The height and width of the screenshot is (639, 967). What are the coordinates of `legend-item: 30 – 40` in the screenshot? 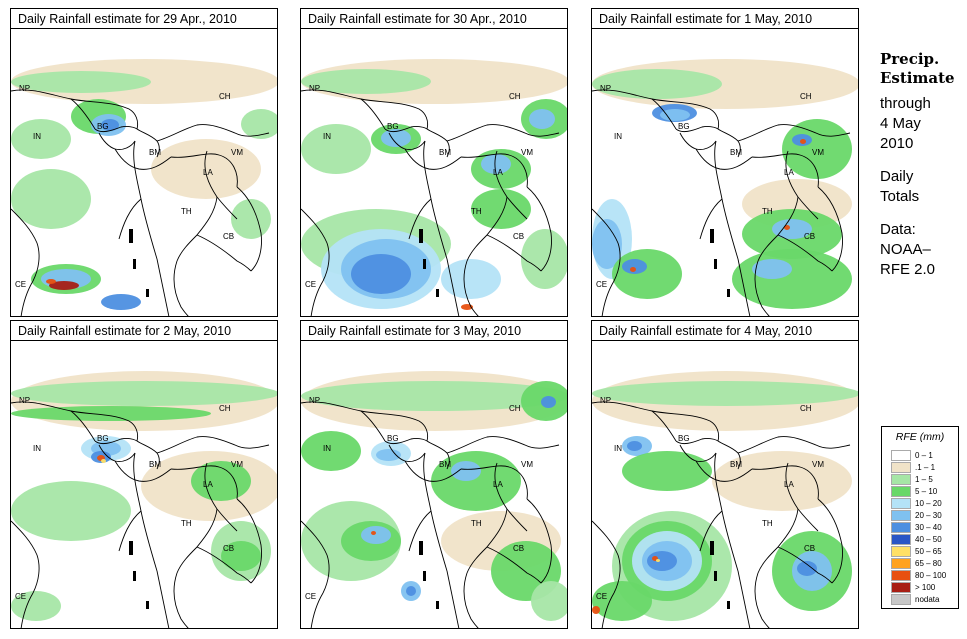 It's located at (916, 527).